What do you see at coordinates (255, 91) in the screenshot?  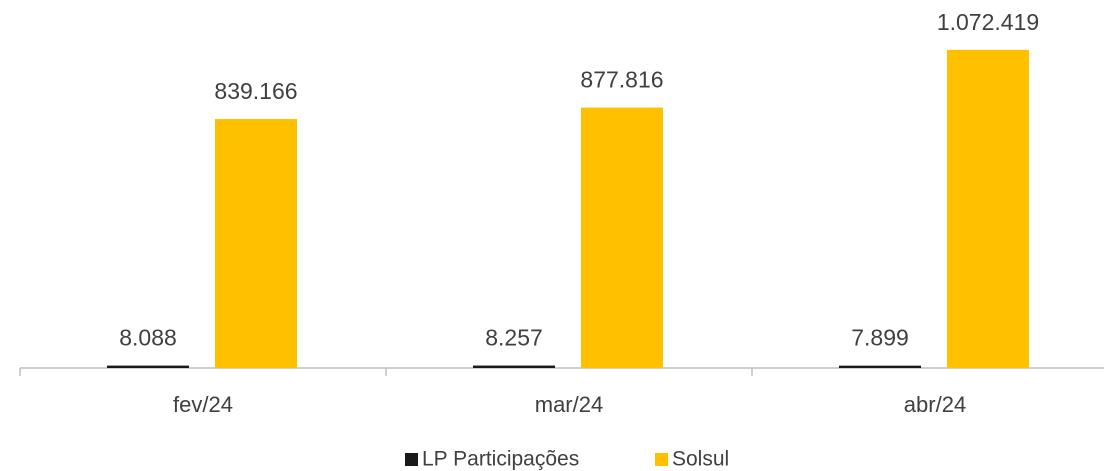 I see `data-label: 839.166` at bounding box center [255, 91].